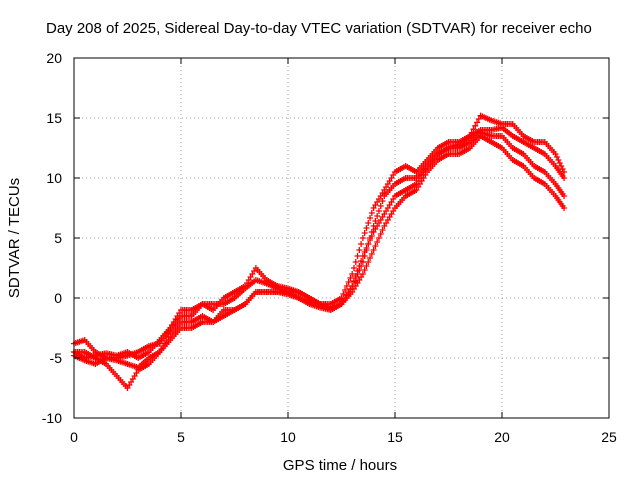 The image size is (640, 480). What do you see at coordinates (395, 437) in the screenshot?
I see `x-tick-label: 15` at bounding box center [395, 437].